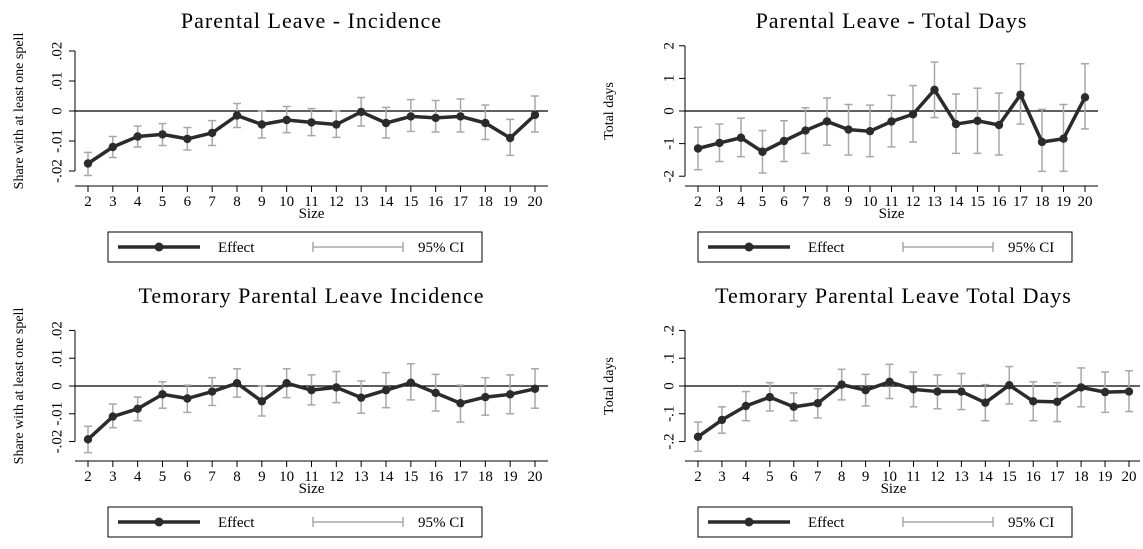  I want to click on y-axis-label: Total days, so click(609, 386).